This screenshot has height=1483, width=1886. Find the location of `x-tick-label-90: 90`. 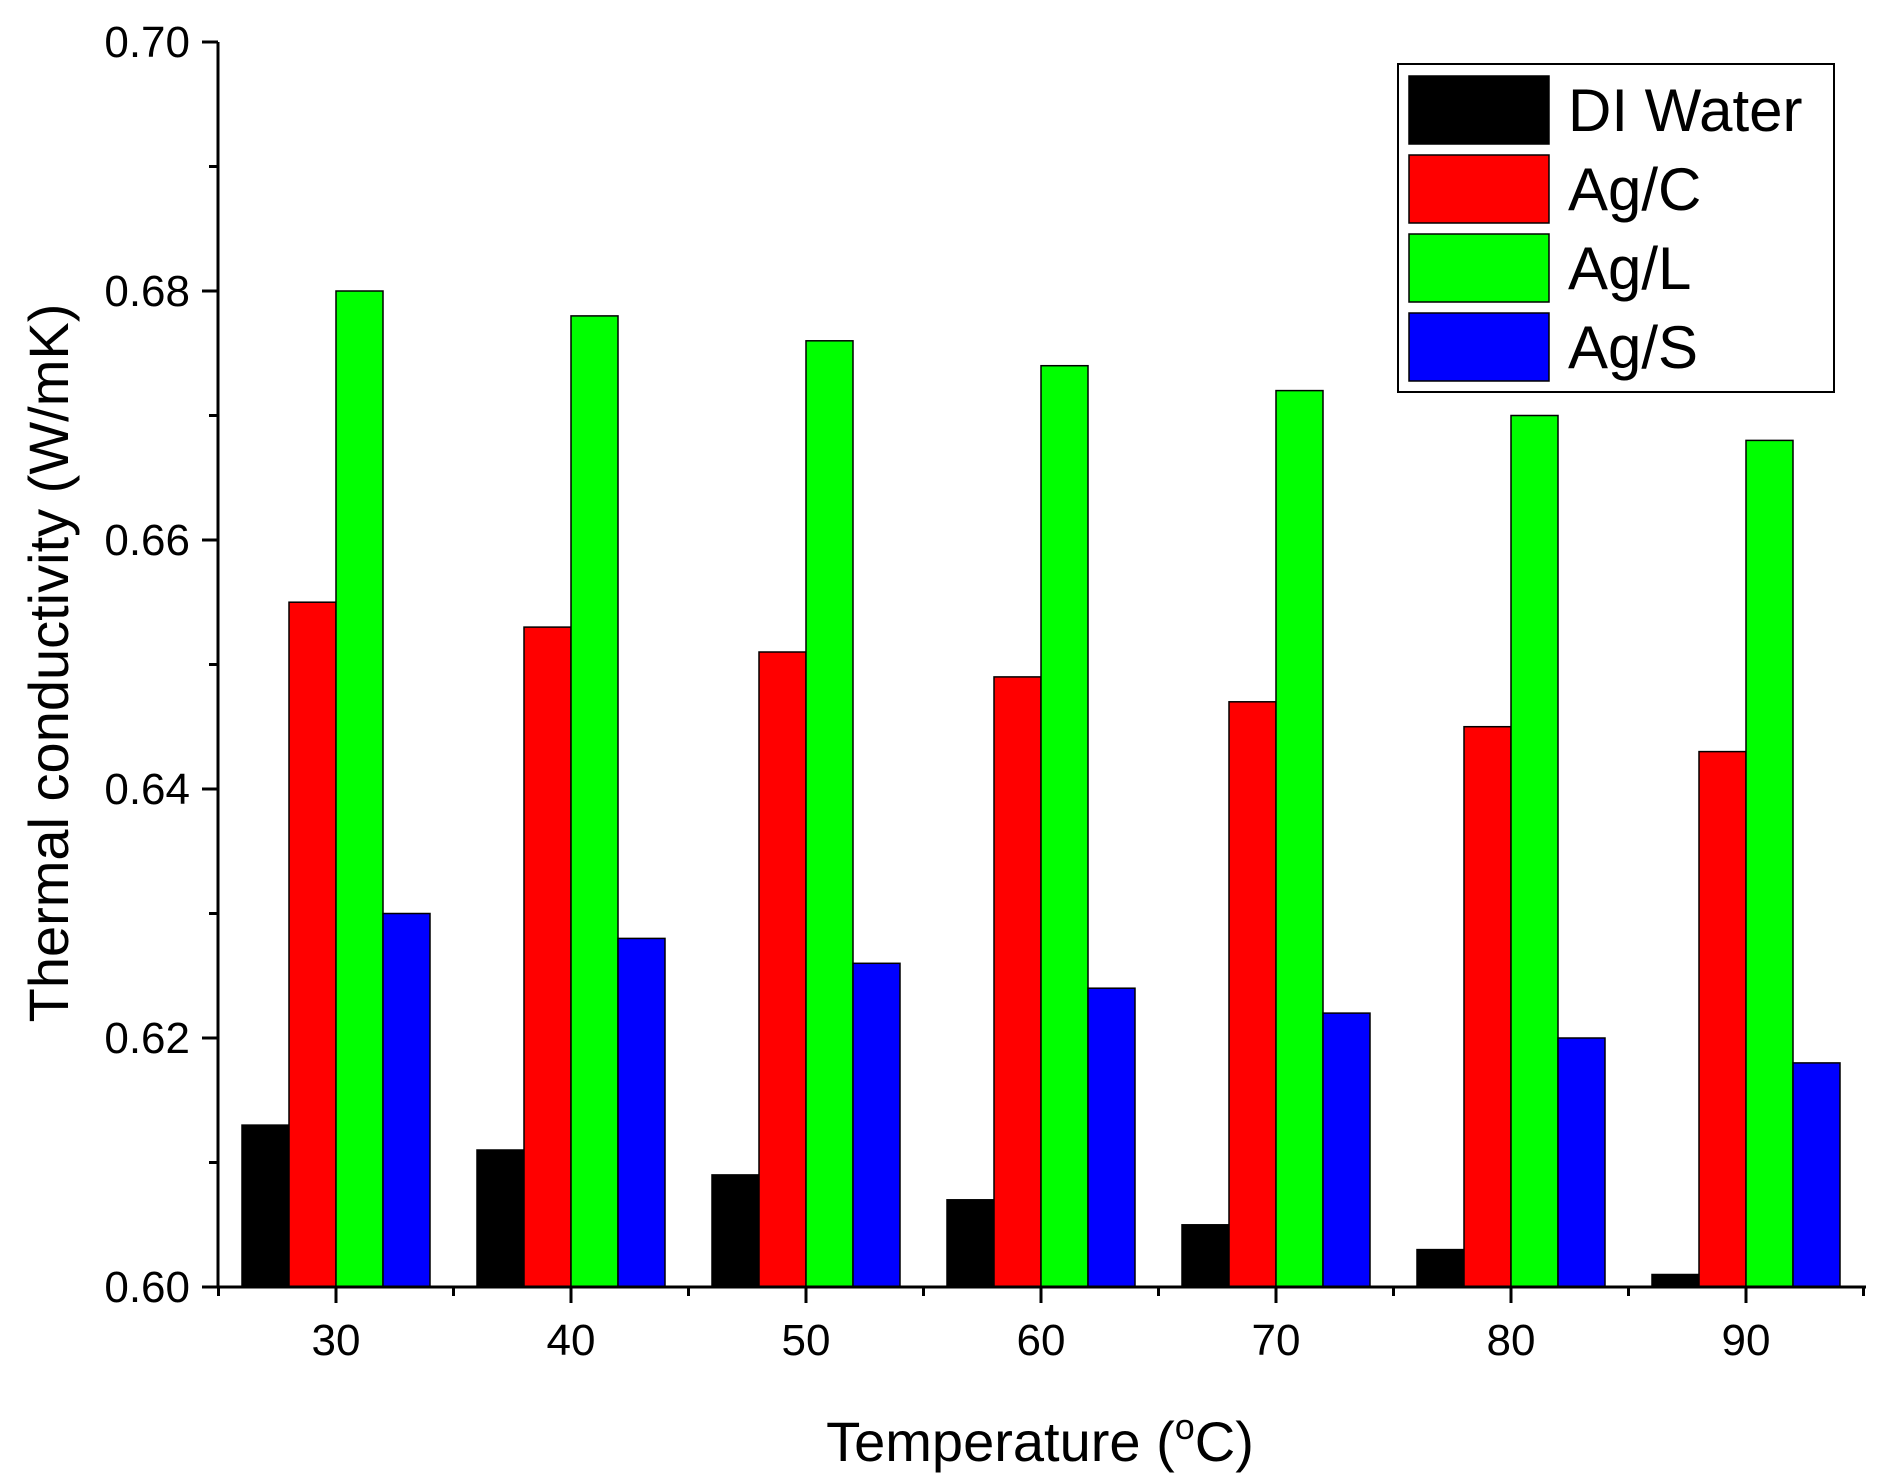

x-tick-label-90: 90 is located at coordinates (1746, 1340).